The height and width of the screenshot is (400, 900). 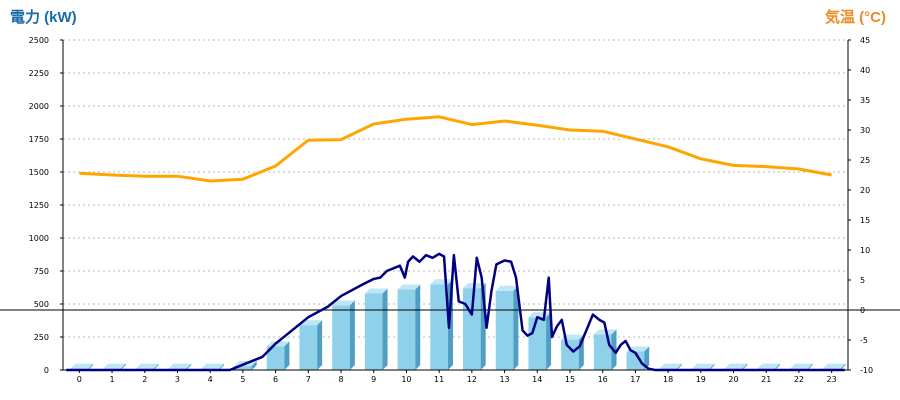 What do you see at coordinates (537, 379) in the screenshot?
I see `x-tick-label: 14` at bounding box center [537, 379].